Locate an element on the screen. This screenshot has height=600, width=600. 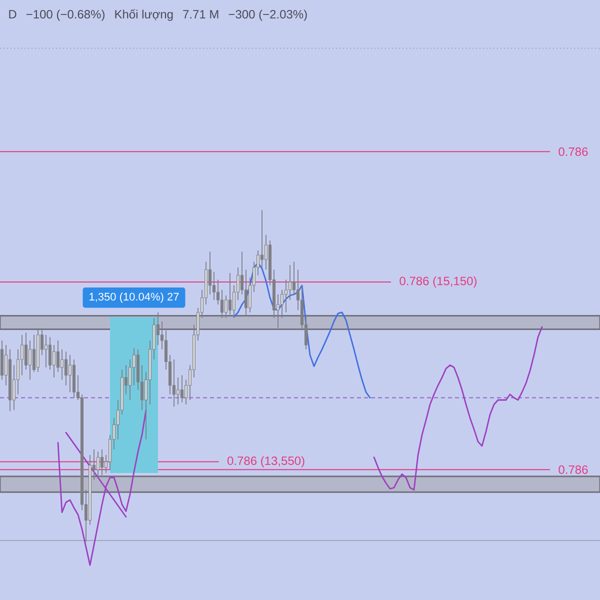
annotation: 1,350 (10.04%) 27 is located at coordinates (134, 297).